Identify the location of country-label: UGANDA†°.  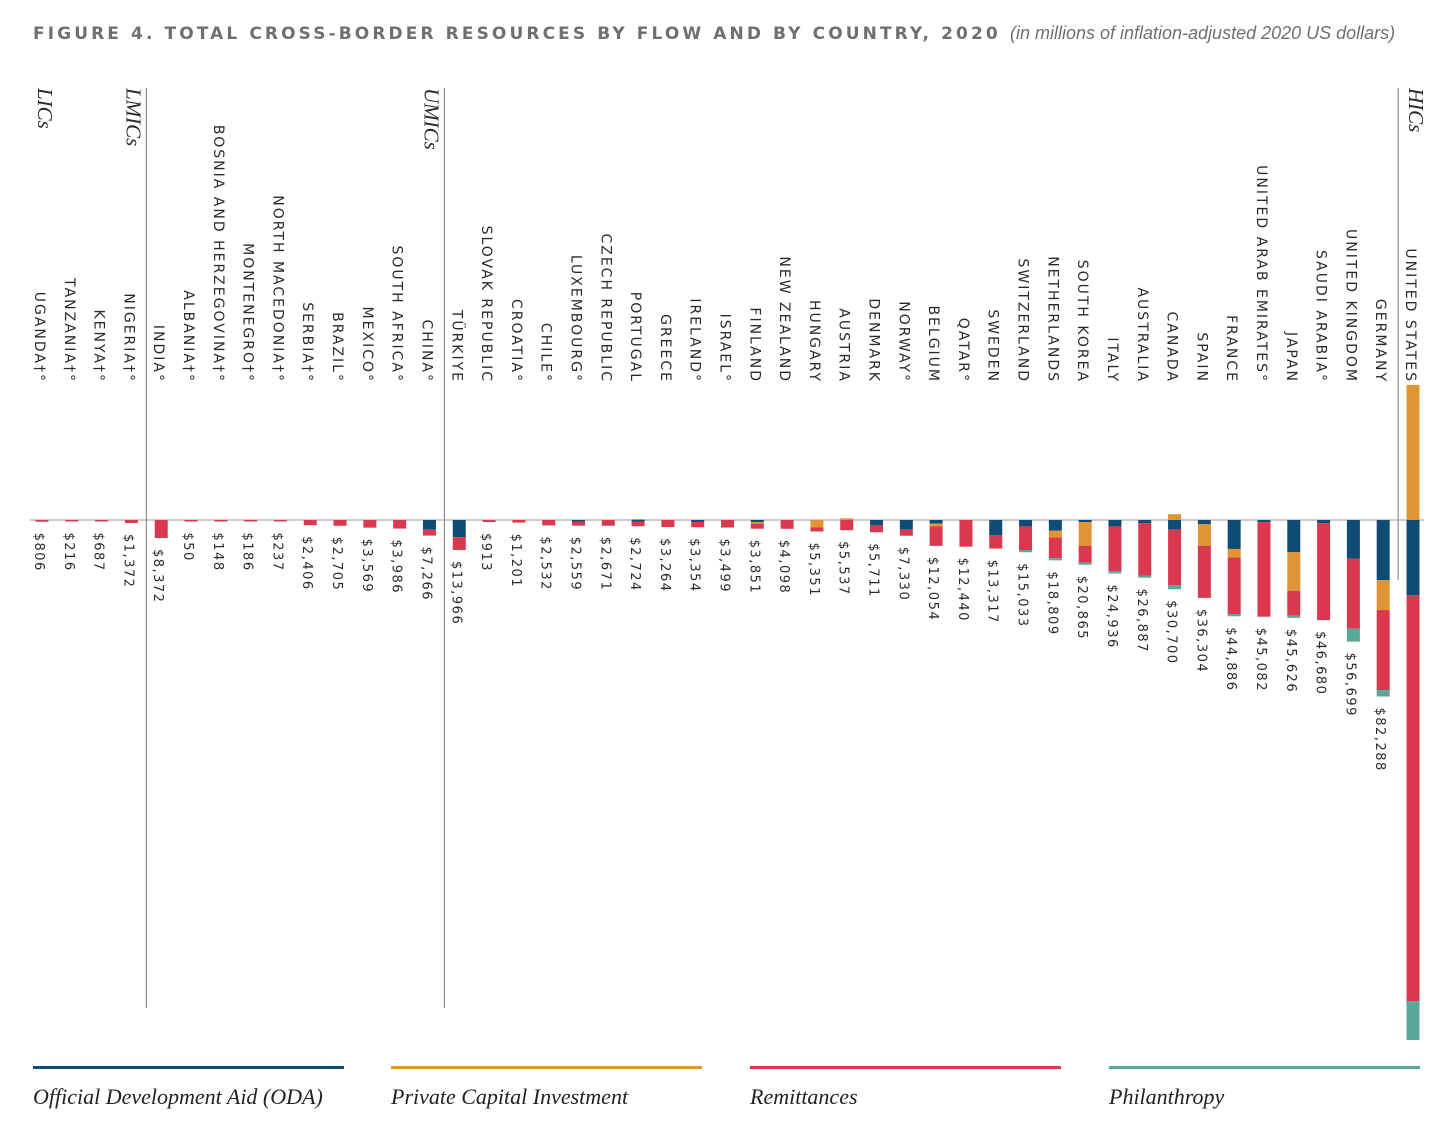
(39, 337).